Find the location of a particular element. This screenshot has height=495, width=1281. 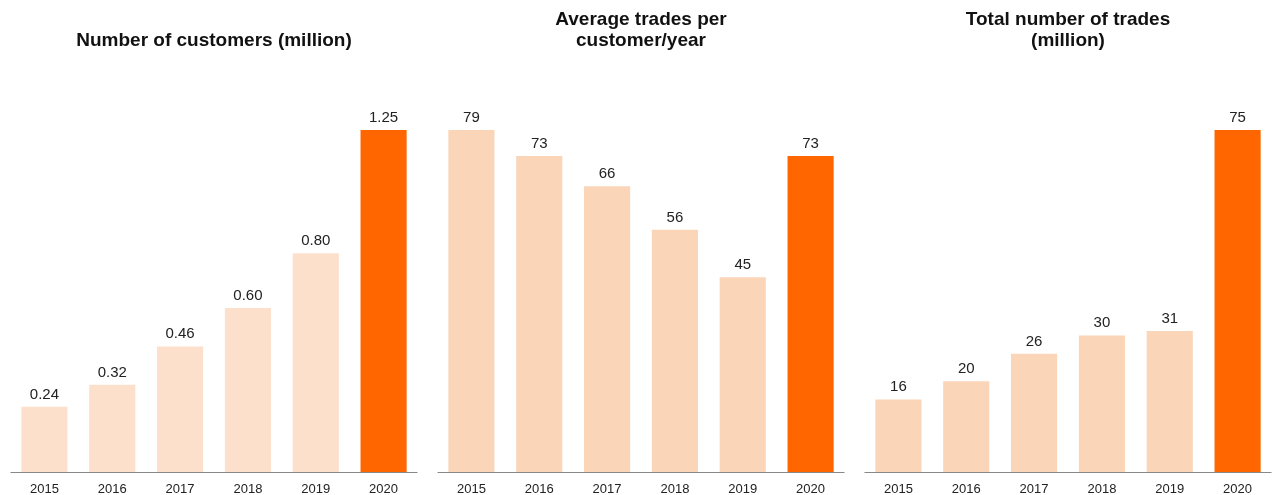

chart-title: Total number of trades (million) is located at coordinates (1068, 28).